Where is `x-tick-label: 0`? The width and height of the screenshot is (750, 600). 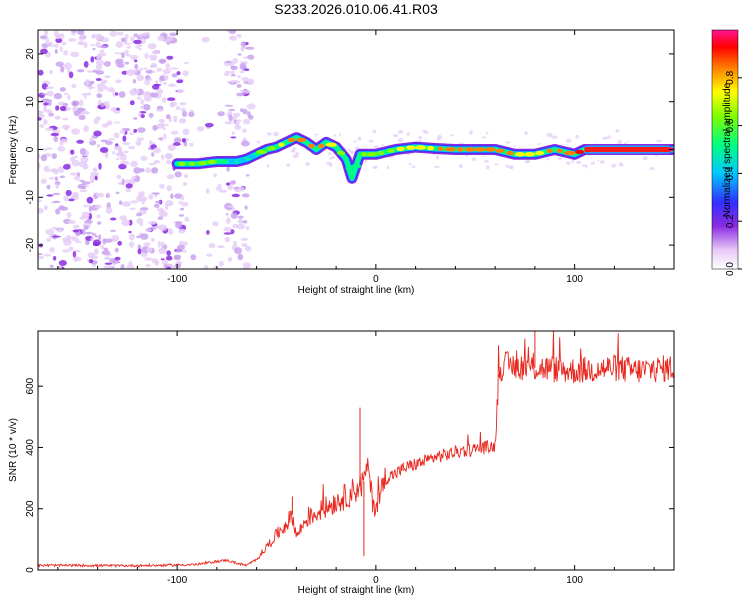 x-tick-label: 0 is located at coordinates (376, 279).